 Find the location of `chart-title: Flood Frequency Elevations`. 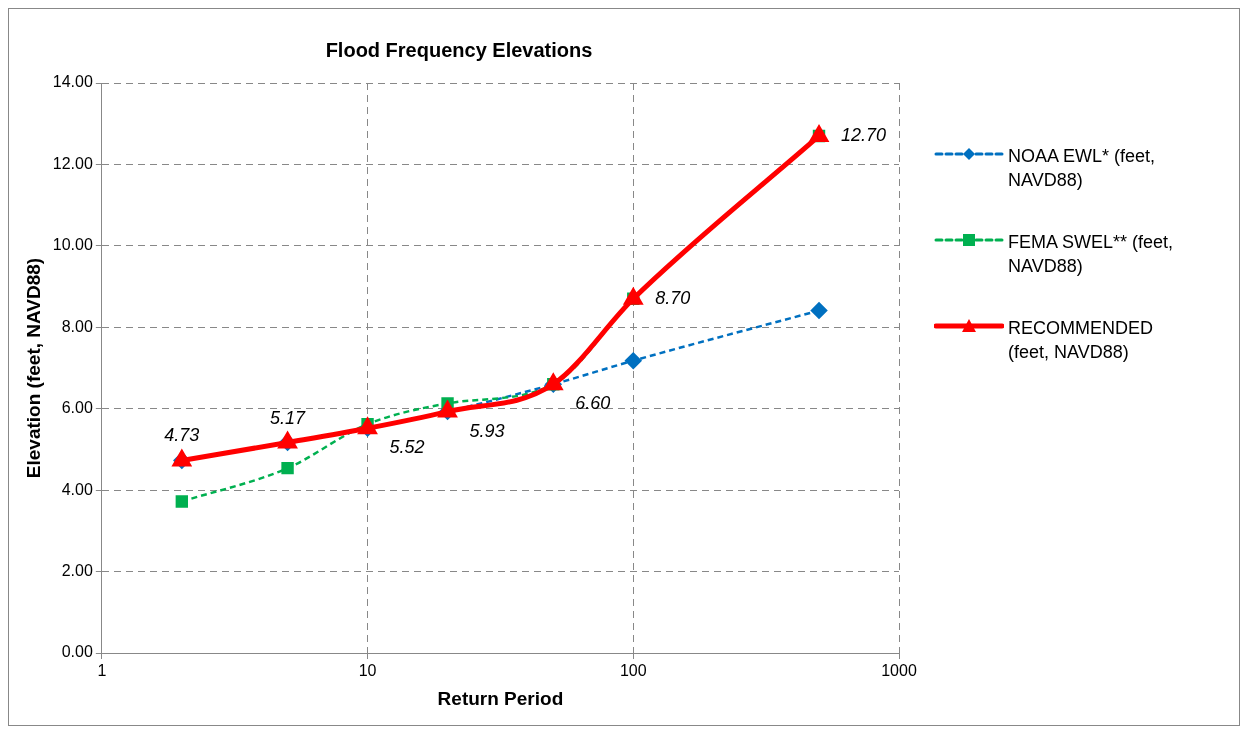

chart-title: Flood Frequency Elevations is located at coordinates (459, 49).